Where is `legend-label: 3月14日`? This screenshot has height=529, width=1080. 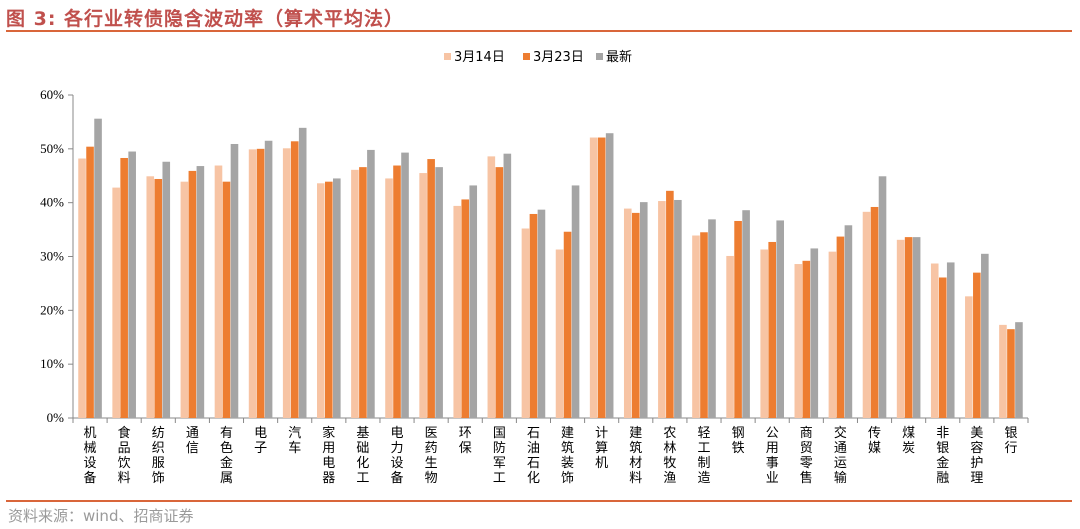 legend-label: 3月14日 is located at coordinates (479, 57).